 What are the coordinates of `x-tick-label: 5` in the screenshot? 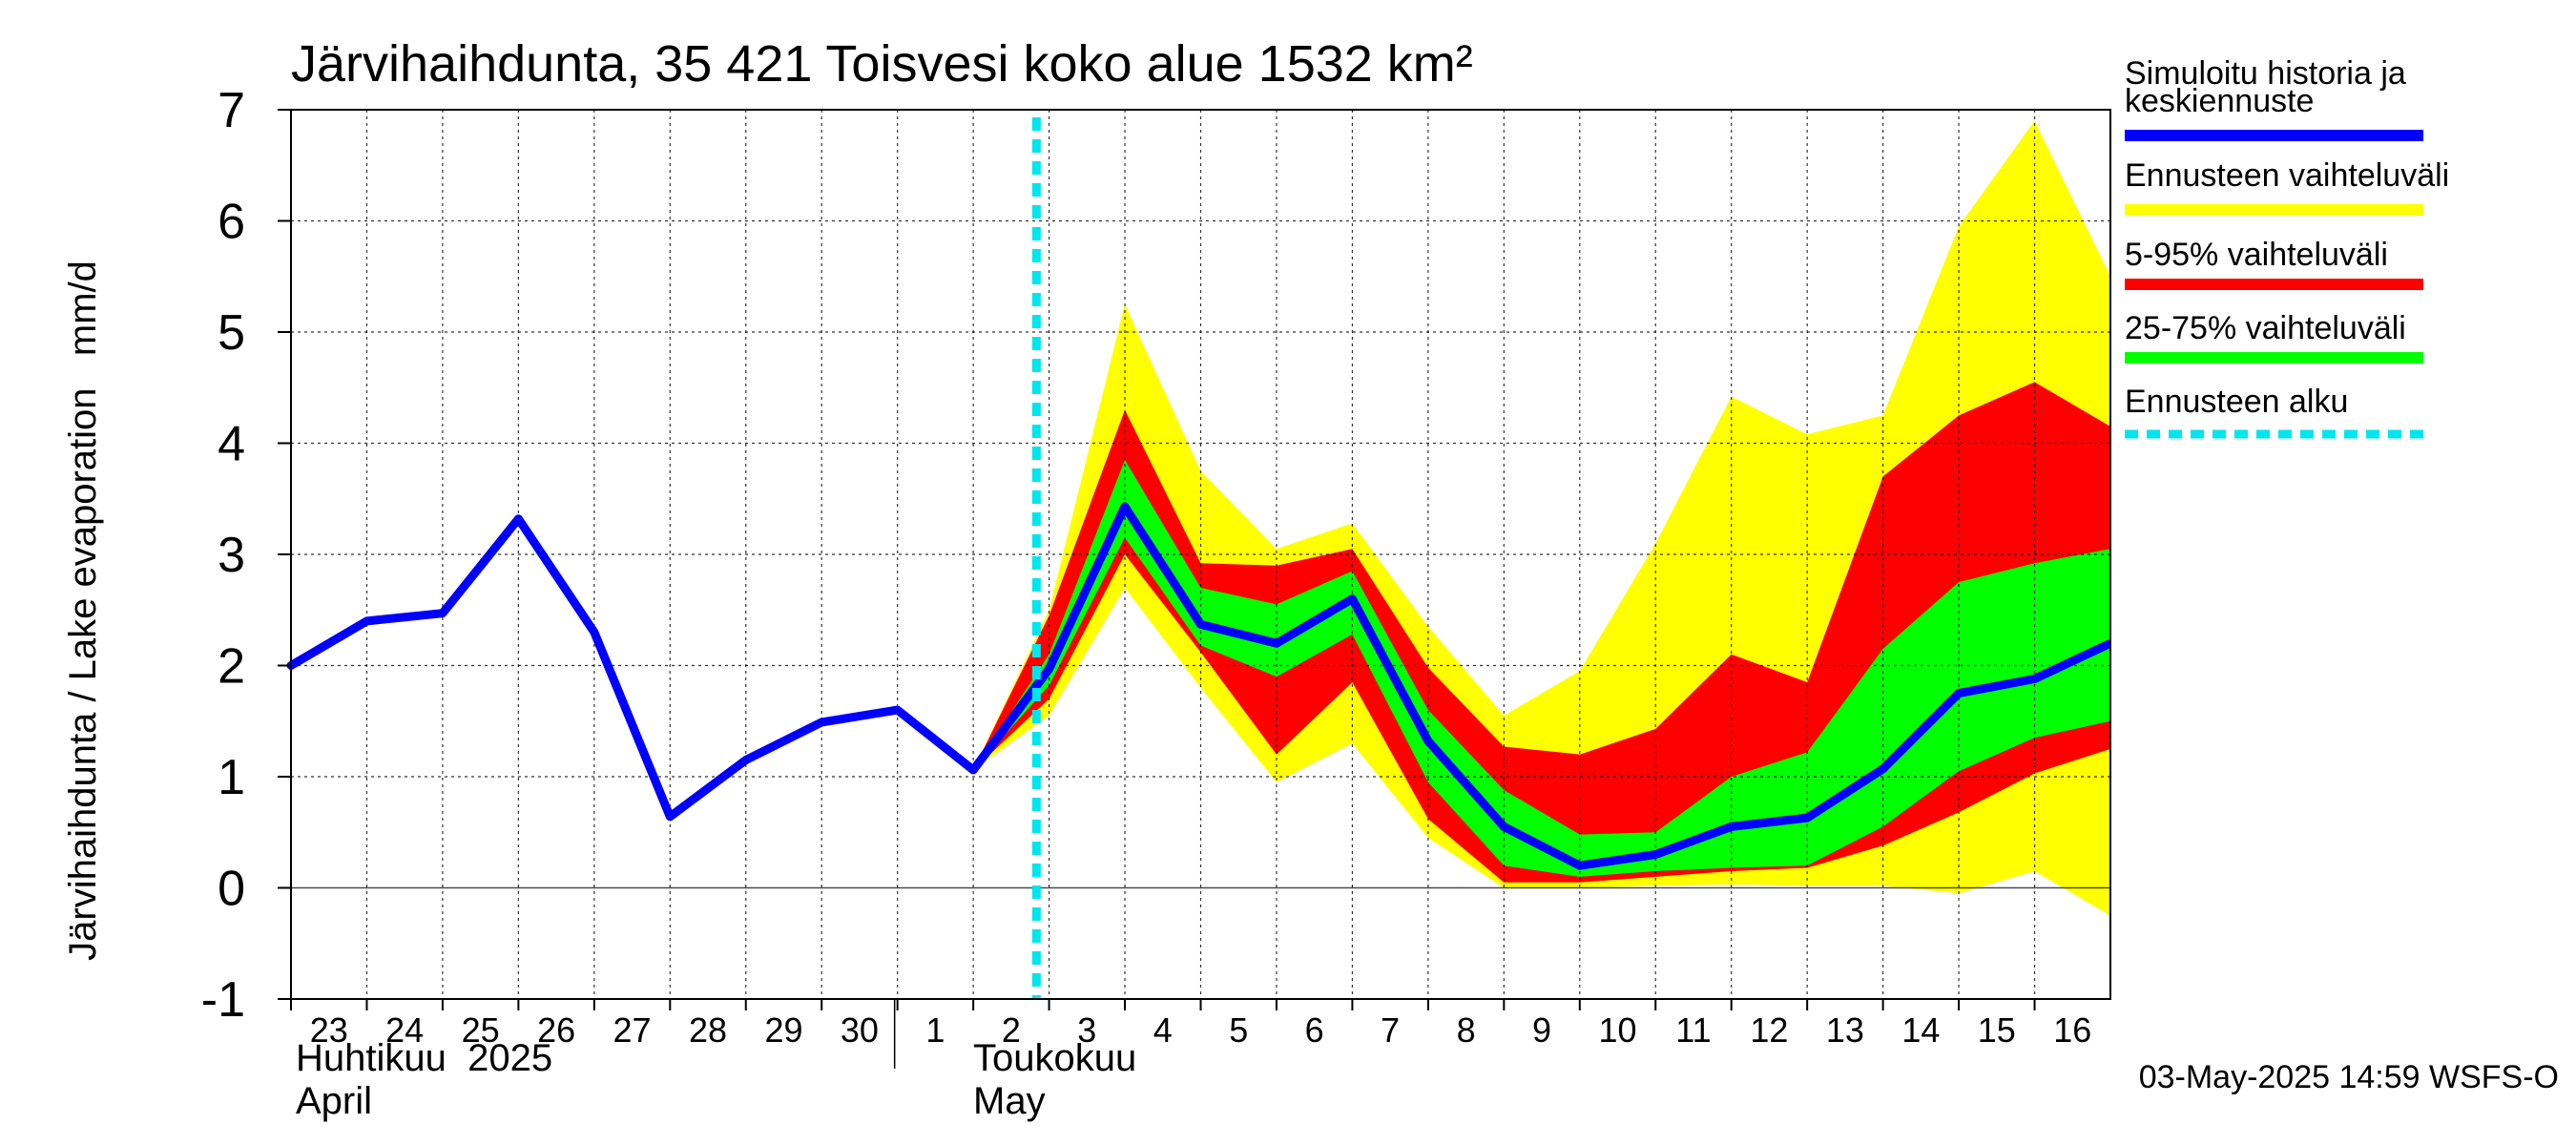 It's located at (1238, 1030).